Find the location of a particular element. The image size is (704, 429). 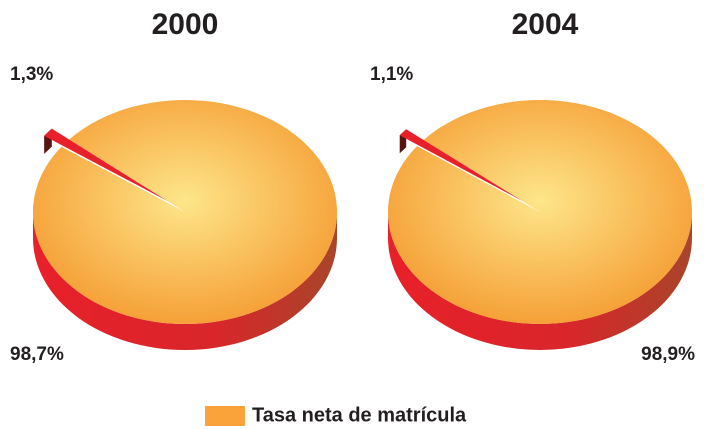

legend: Tasa neta de matrícula is located at coordinates (336, 415).